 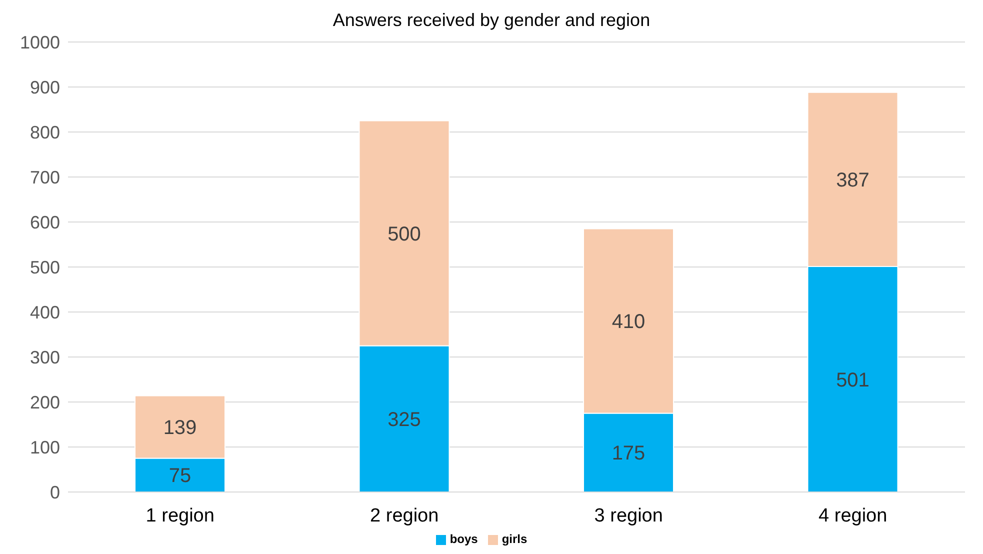 What do you see at coordinates (464, 539) in the screenshot?
I see `legend-label: boys` at bounding box center [464, 539].